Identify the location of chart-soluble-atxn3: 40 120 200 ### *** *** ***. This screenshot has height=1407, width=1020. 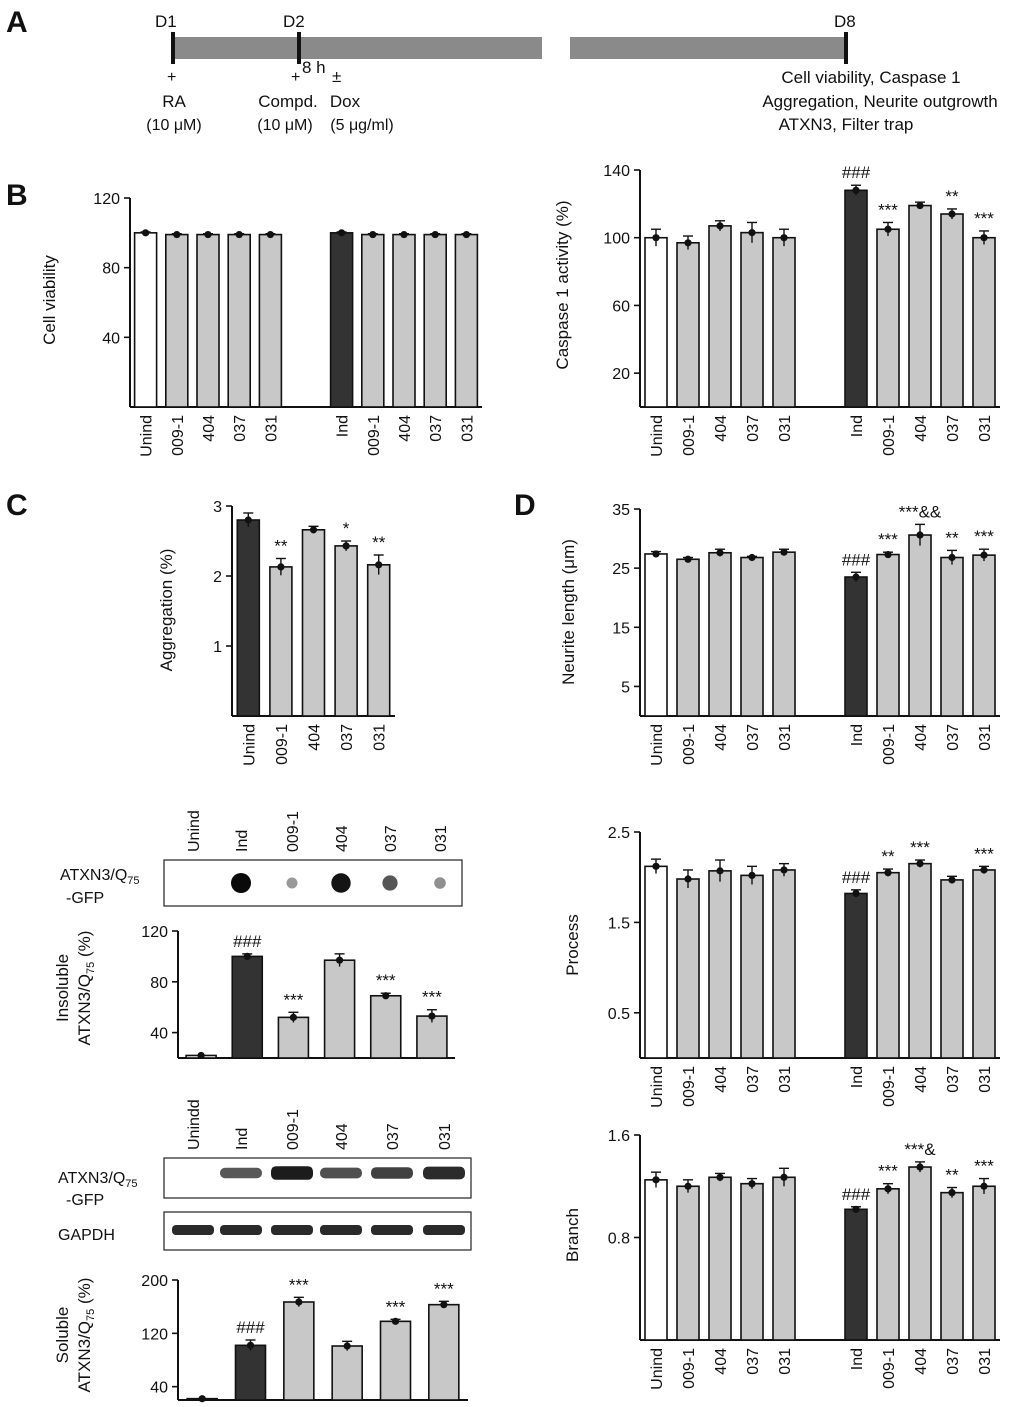
(304, 1338).